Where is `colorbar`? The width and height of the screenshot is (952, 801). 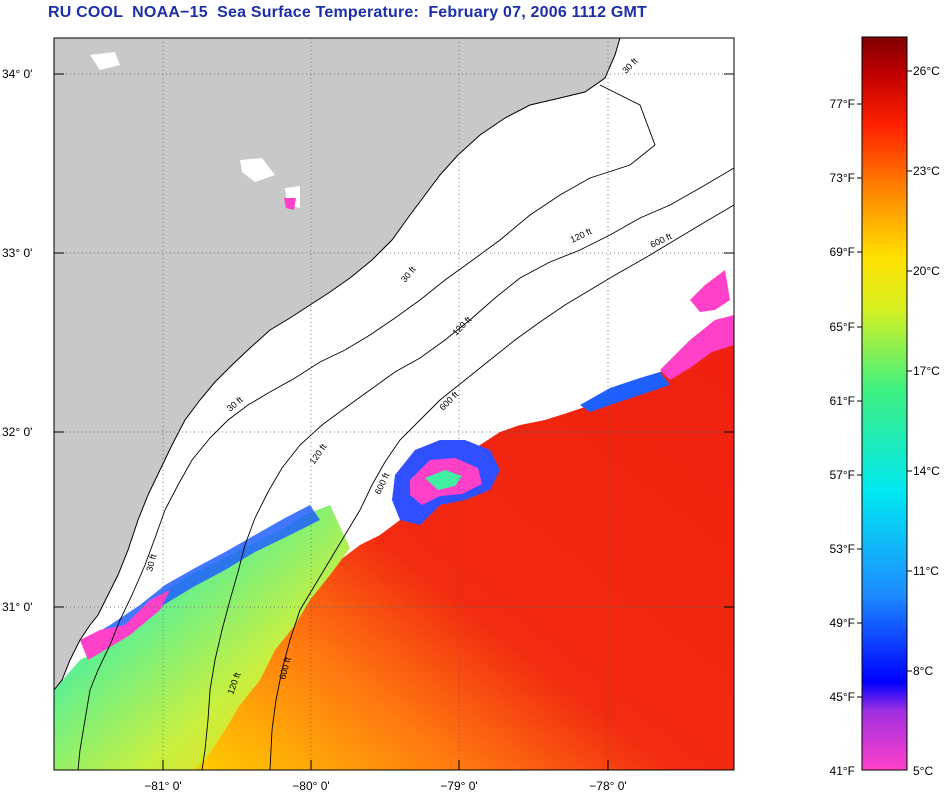 colorbar is located at coordinates (884, 403).